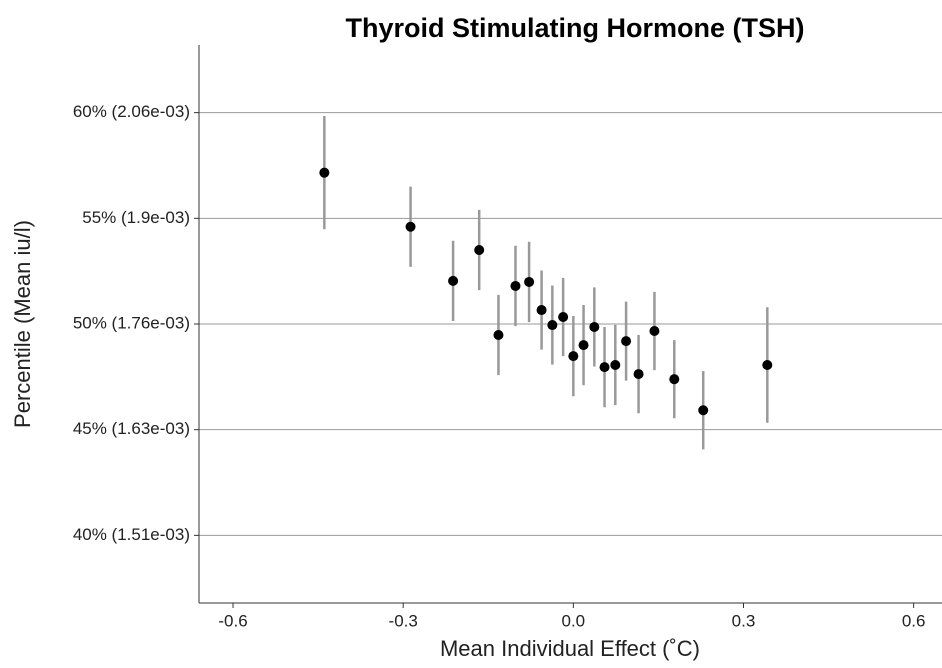 Image resolution: width=942 pixels, height=668 pixels. What do you see at coordinates (22, 324) in the screenshot?
I see `y-axis-label: Percentile (Mean iu/l)` at bounding box center [22, 324].